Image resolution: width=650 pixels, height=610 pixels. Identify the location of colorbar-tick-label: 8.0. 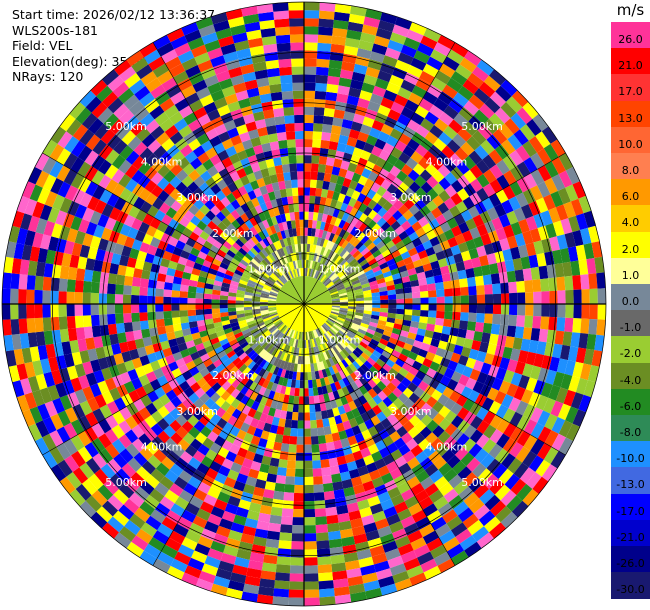
(630, 170).